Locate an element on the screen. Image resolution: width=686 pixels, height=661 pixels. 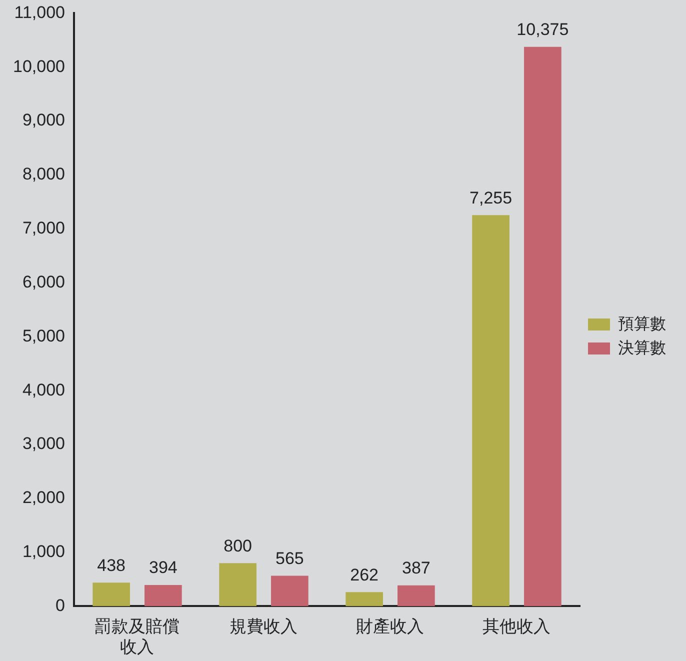
data-label: 800 is located at coordinates (238, 546).